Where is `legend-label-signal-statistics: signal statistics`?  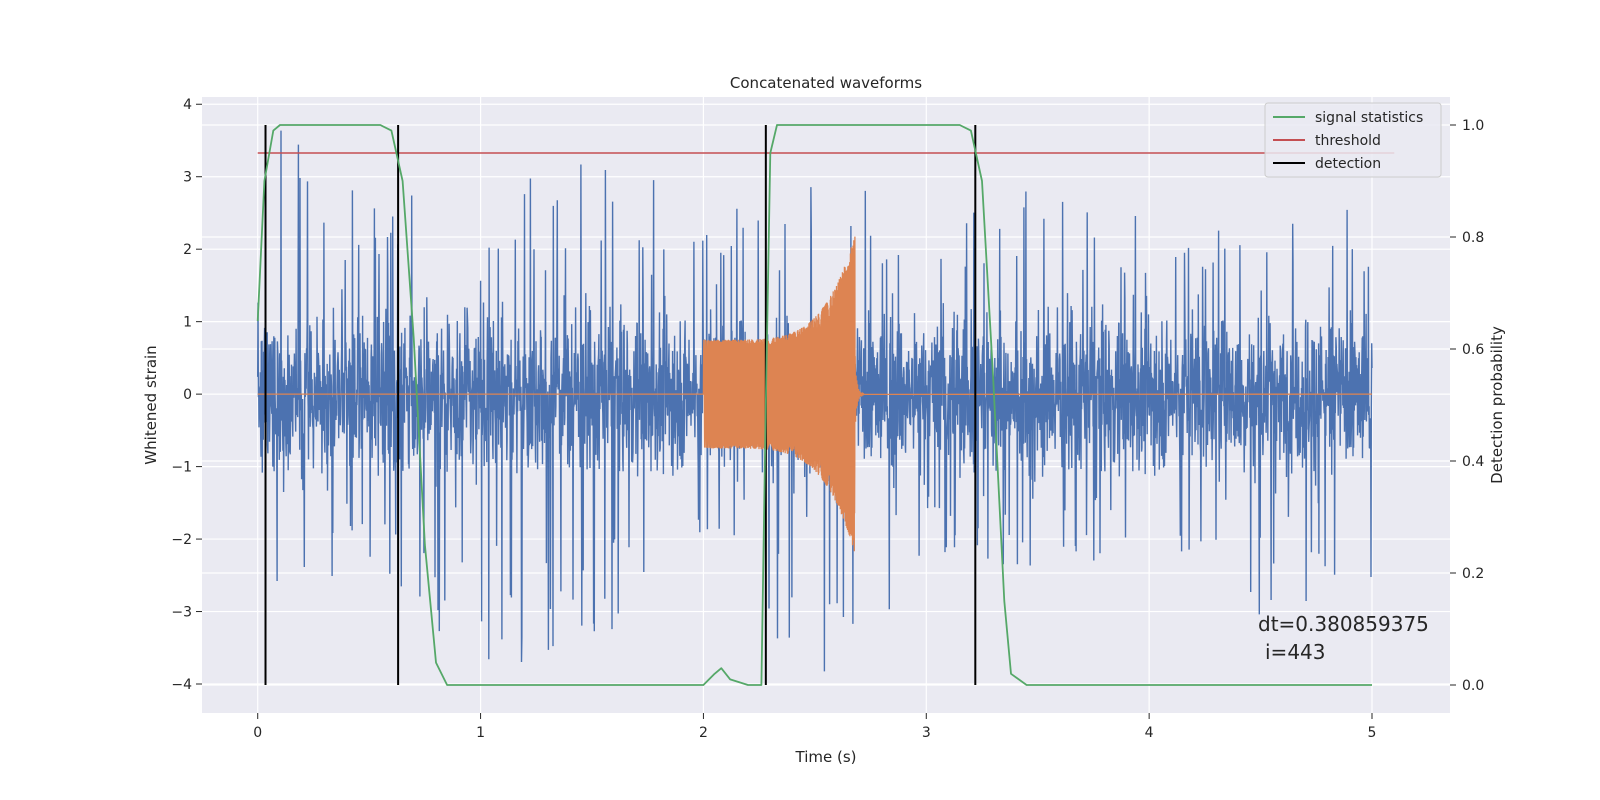
legend-label-signal-statistics: signal statistics is located at coordinates (1369, 118).